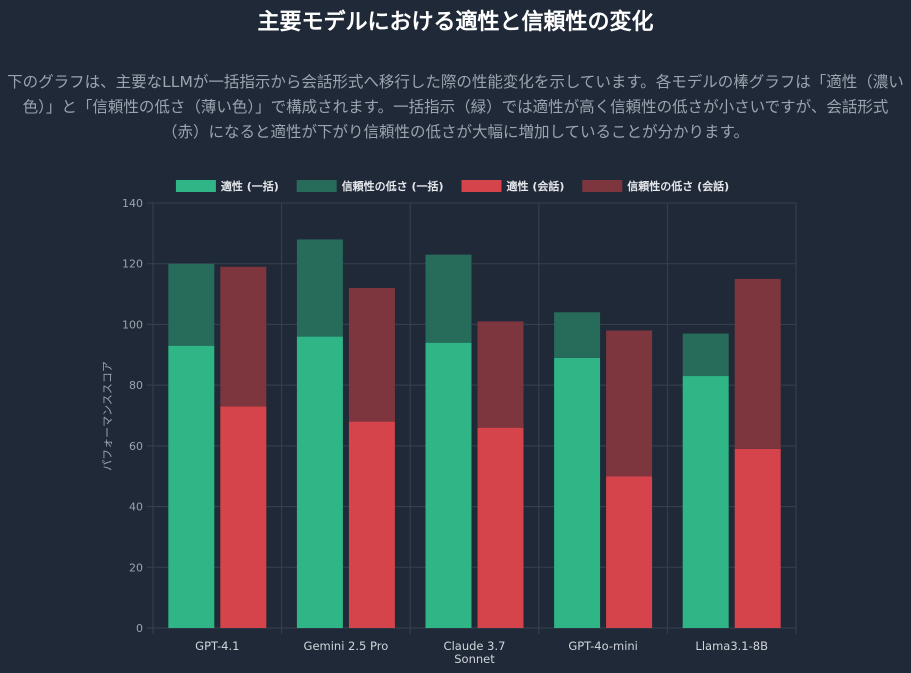  Describe the element at coordinates (136, 507) in the screenshot. I see `y-tick-label: 40` at that location.